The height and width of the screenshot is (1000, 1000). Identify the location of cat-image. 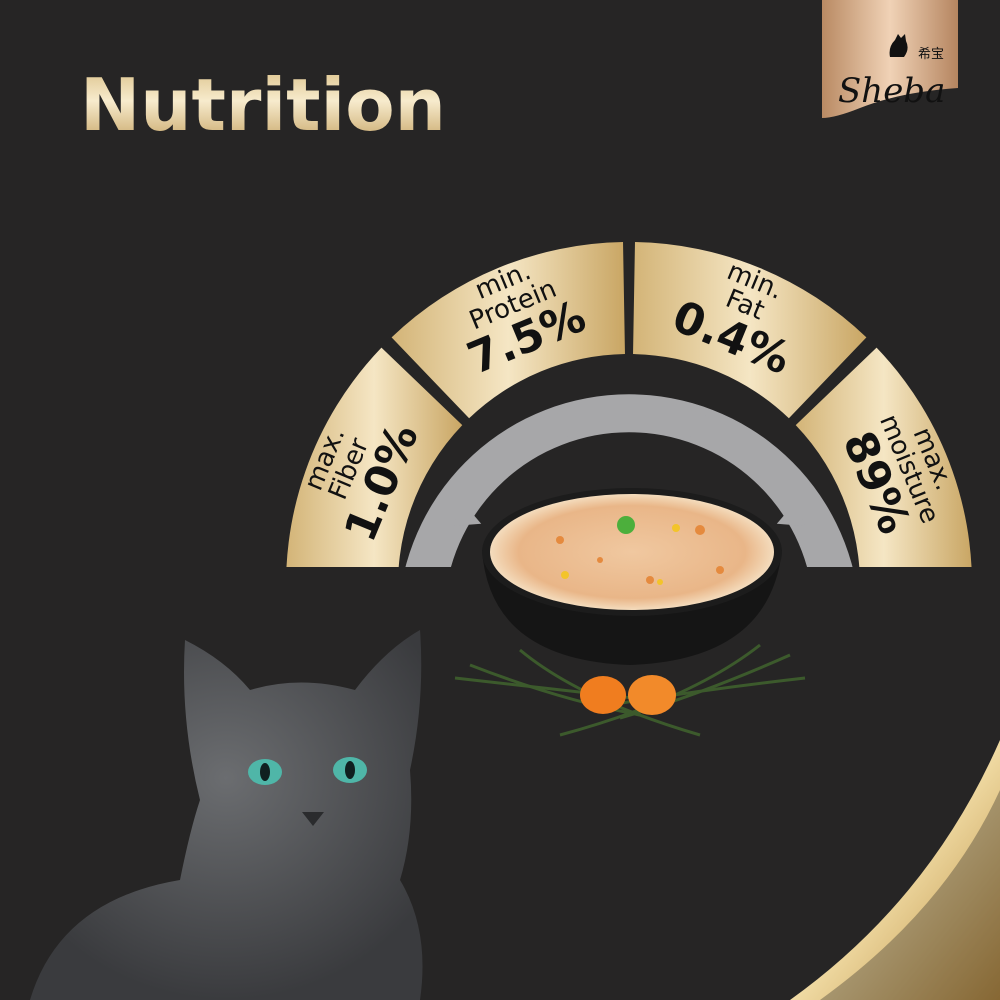
(226, 815).